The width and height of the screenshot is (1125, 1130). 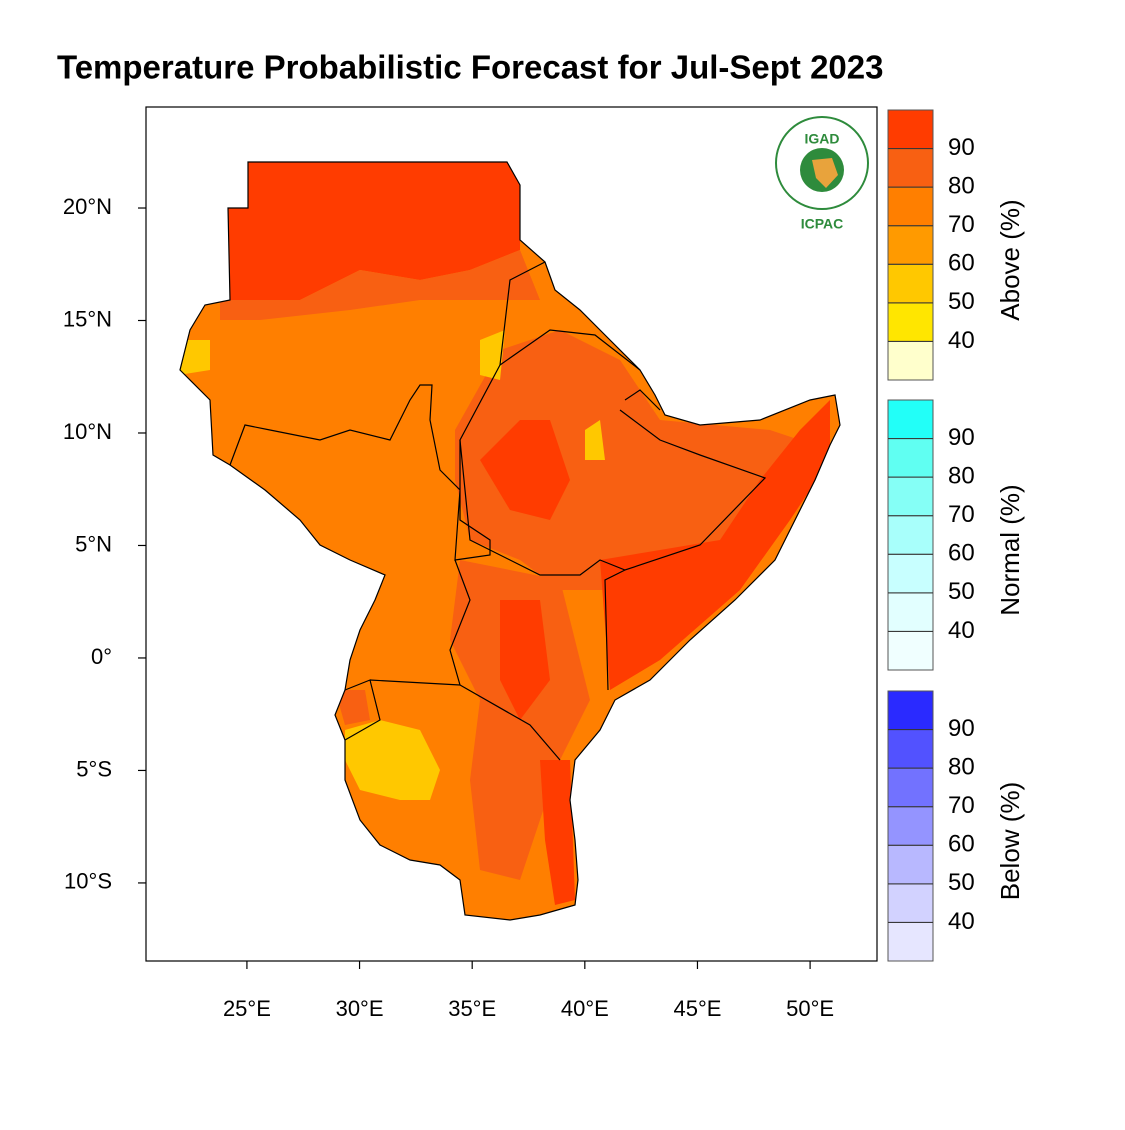 What do you see at coordinates (810, 1008) in the screenshot?
I see `x-tick-label: 50°E` at bounding box center [810, 1008].